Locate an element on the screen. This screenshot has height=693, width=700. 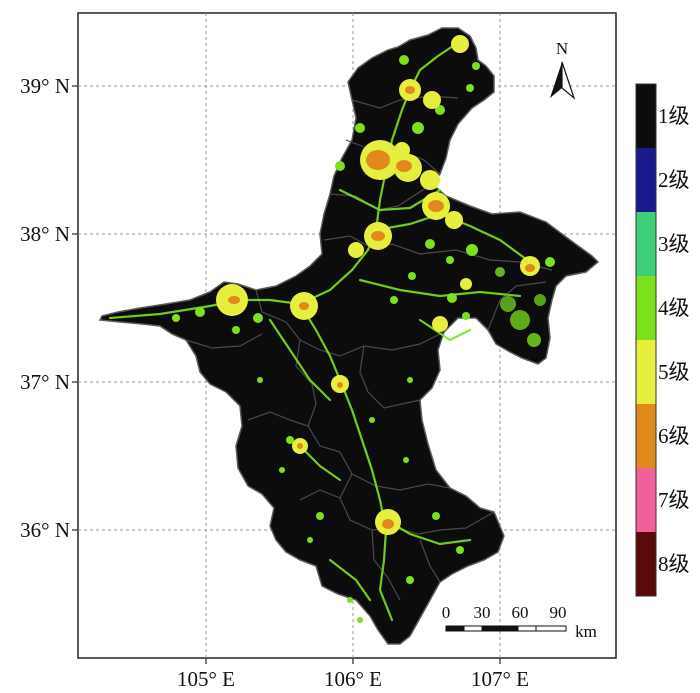
scale-bar: 0 30 60 90 km is located at coordinates (519, 622).